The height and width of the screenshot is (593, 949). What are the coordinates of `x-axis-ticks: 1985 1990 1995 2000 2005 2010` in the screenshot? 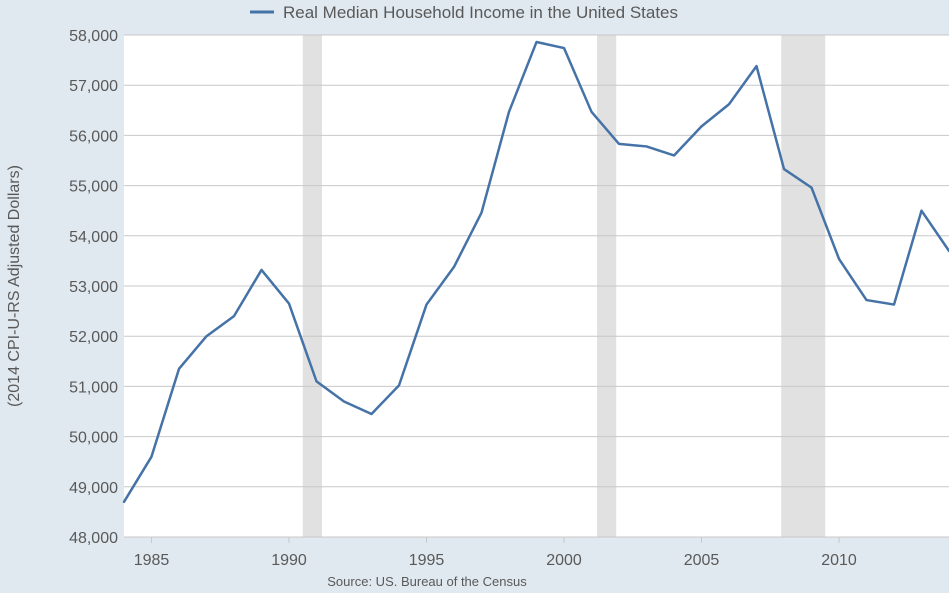 It's located at (495, 553).